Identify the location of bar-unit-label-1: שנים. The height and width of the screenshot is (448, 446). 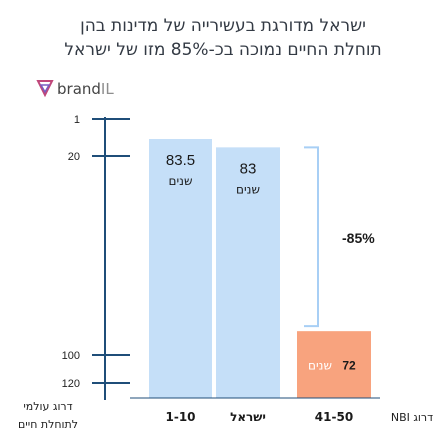
(248, 189).